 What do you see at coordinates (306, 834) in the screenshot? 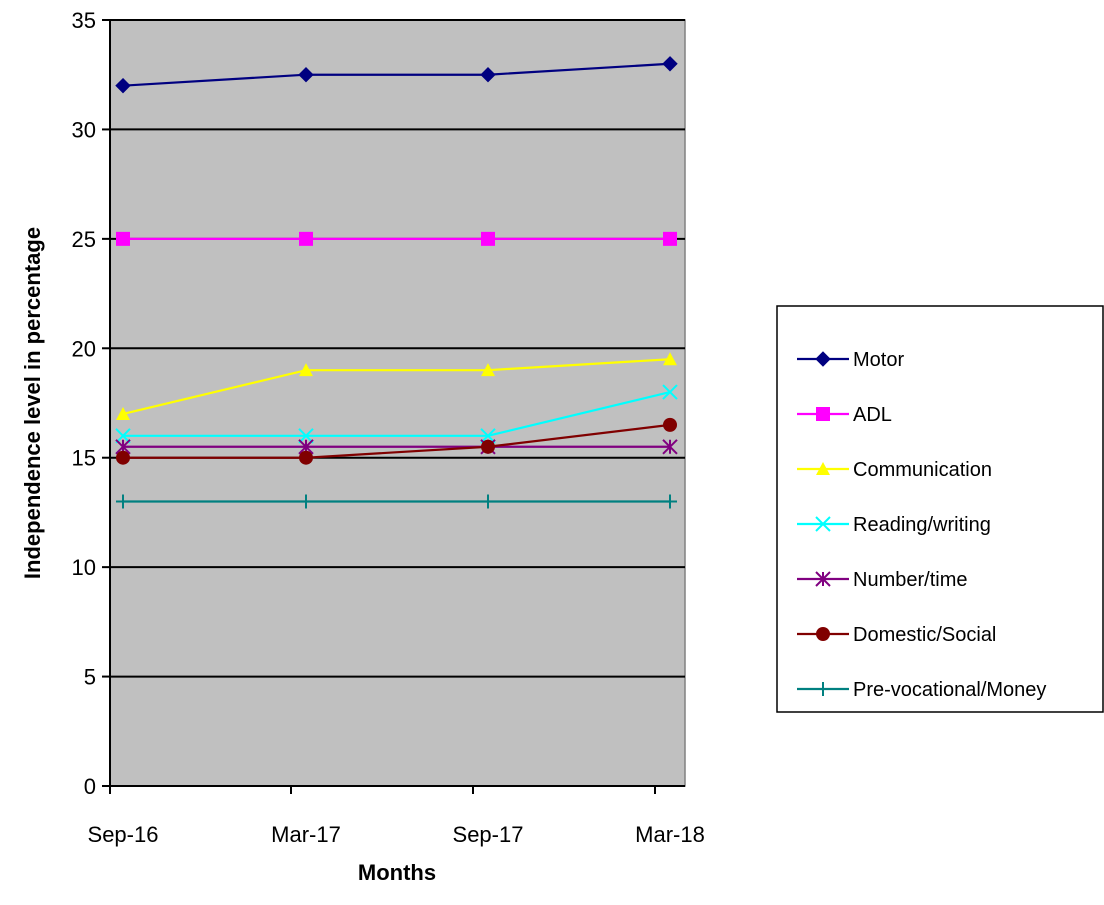
I see `x-tick-label: Mar-17` at bounding box center [306, 834].